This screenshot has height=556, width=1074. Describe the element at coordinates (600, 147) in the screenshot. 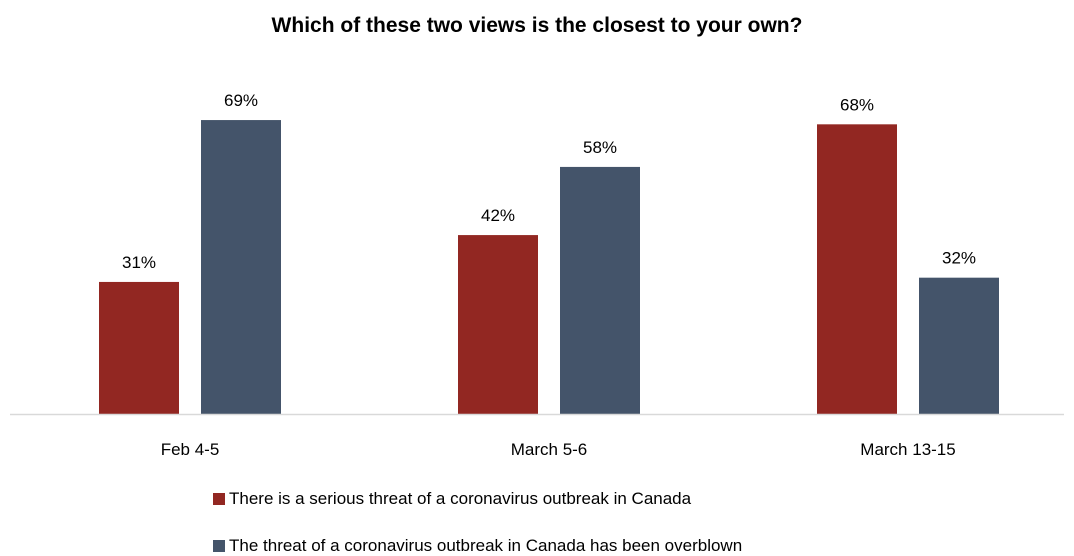

I see `data-label-series-1-march-5-6: 58%` at that location.